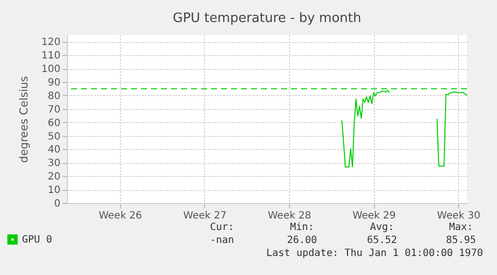  I want to click on text: Min:, so click(302, 227).